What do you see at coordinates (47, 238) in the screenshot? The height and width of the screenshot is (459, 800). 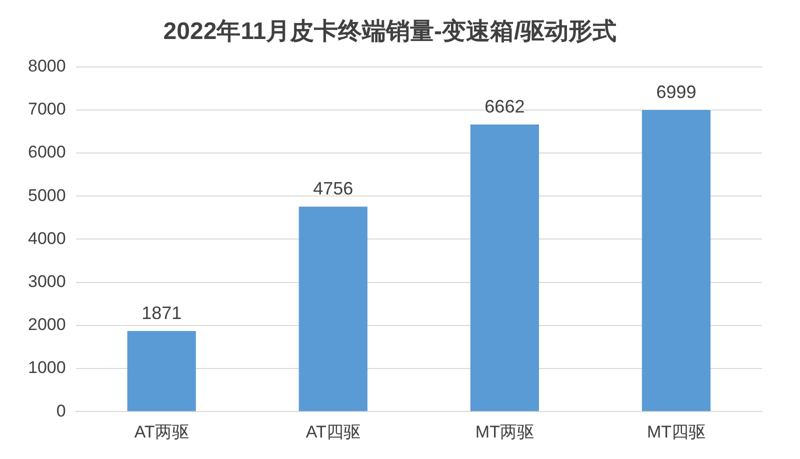 I see `y-tick-label: 4000` at bounding box center [47, 238].